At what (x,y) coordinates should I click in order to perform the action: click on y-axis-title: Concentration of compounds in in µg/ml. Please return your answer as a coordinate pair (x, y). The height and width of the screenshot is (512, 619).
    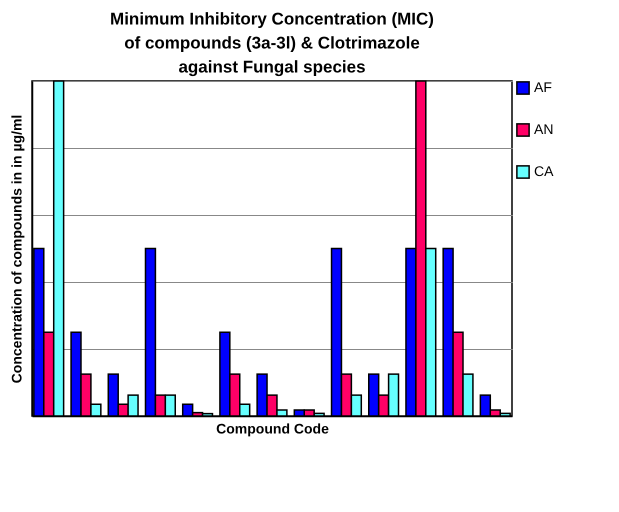
    Looking at the image, I should click on (16, 249).